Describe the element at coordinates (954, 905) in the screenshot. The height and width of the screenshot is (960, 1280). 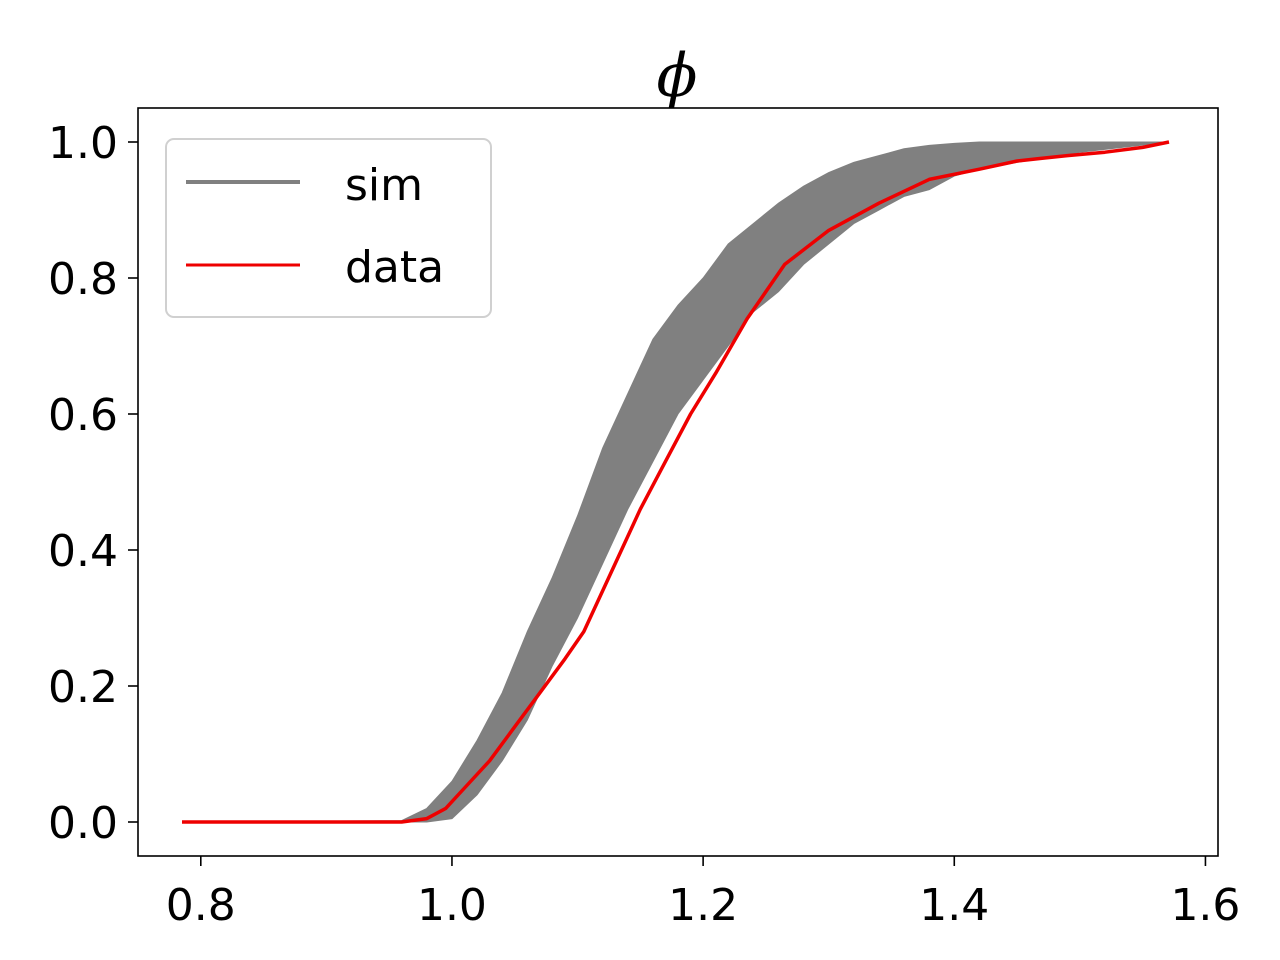
I see `x-tick-label: 1.4` at that location.